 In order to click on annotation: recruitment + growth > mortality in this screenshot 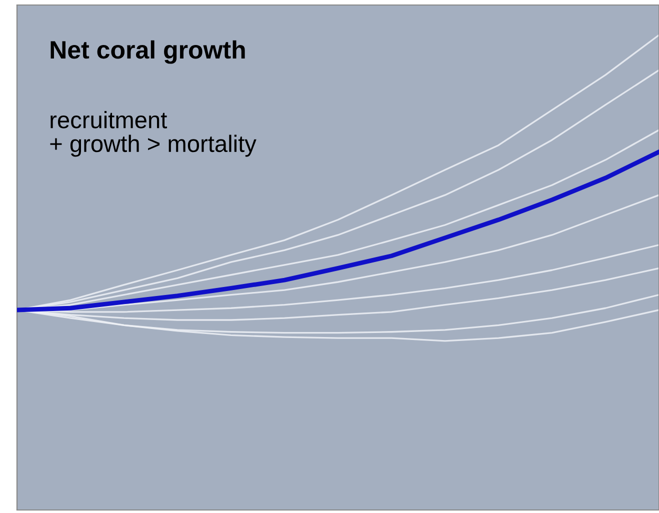, I will do `click(153, 134)`.